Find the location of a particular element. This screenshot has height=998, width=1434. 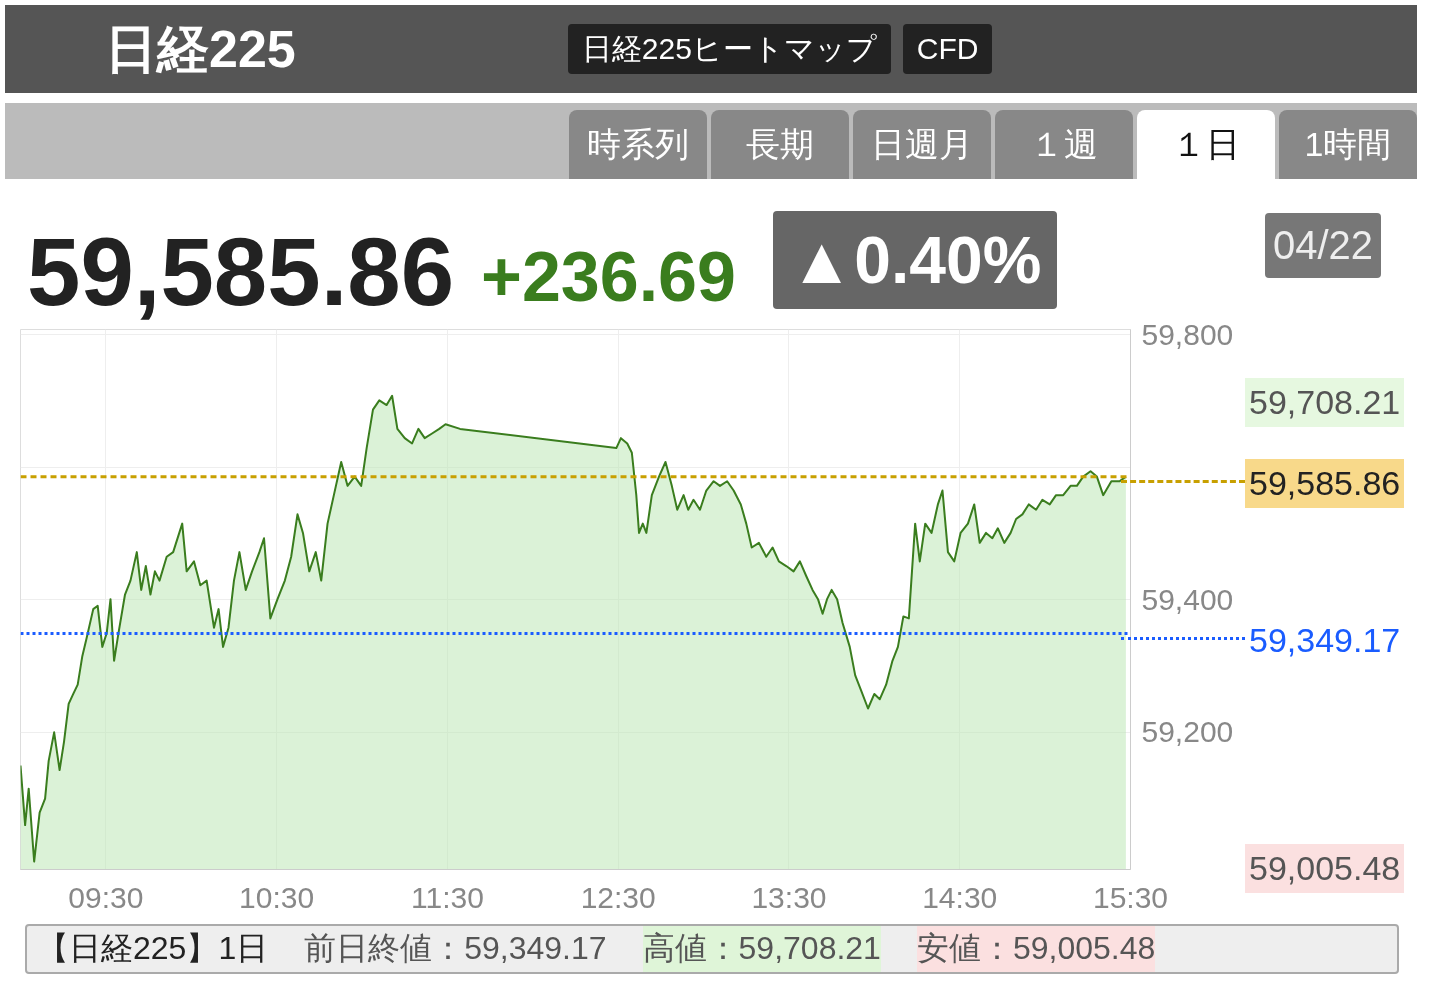

x-tick-label: 14:30 is located at coordinates (960, 897).